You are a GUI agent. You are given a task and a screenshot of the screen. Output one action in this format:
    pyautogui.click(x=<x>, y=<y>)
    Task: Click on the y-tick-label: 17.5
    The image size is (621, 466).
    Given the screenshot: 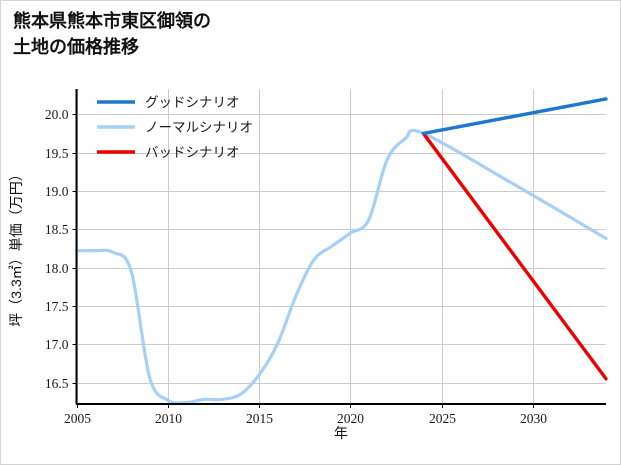 What is the action you would take?
    pyautogui.click(x=57, y=306)
    